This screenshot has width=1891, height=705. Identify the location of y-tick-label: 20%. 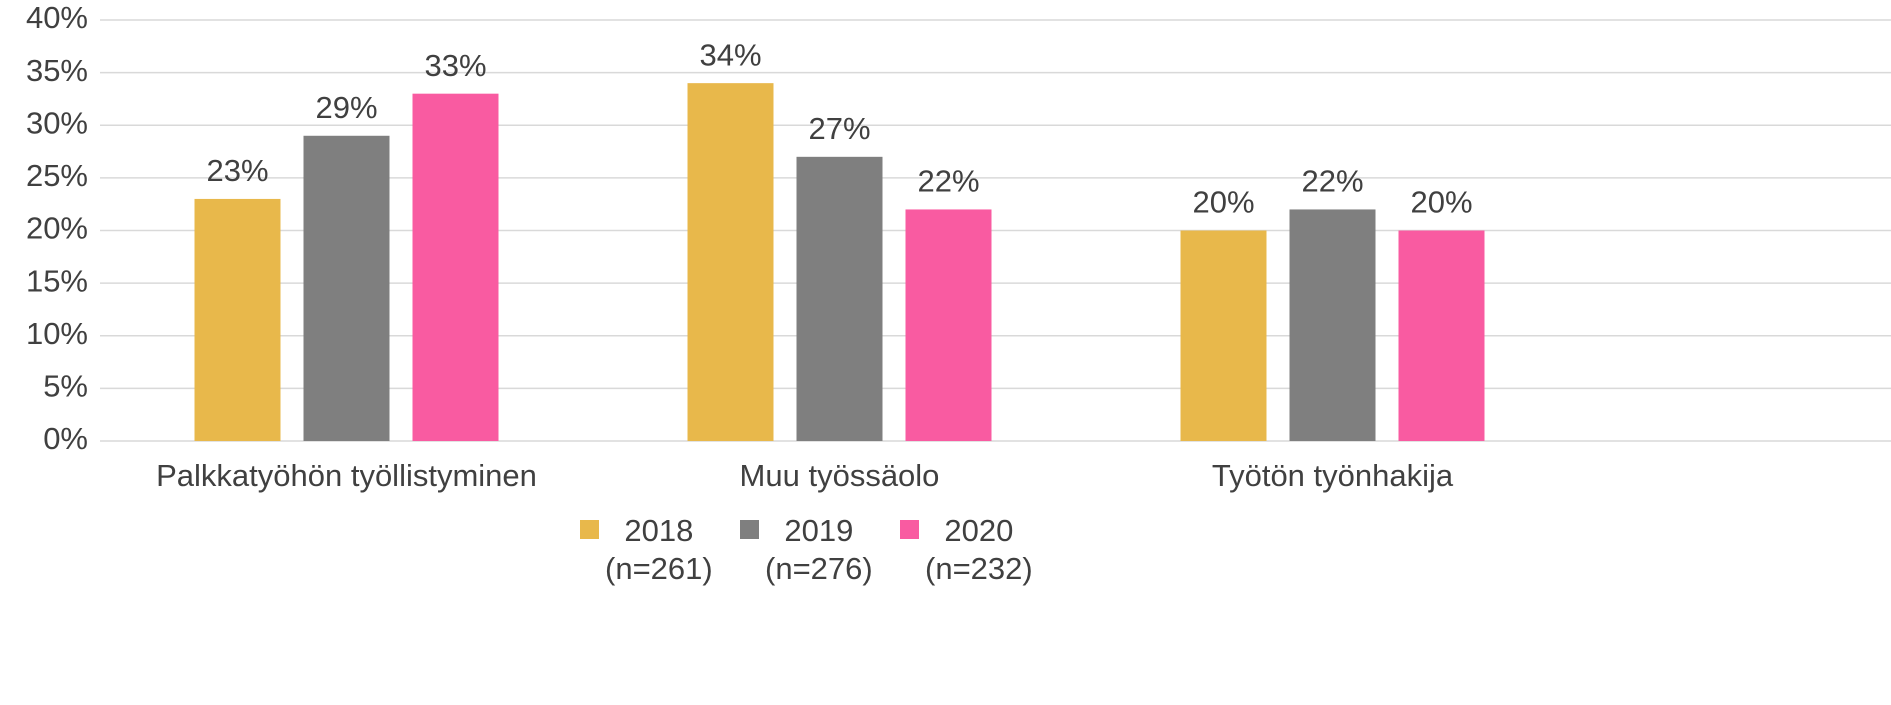
(57, 228).